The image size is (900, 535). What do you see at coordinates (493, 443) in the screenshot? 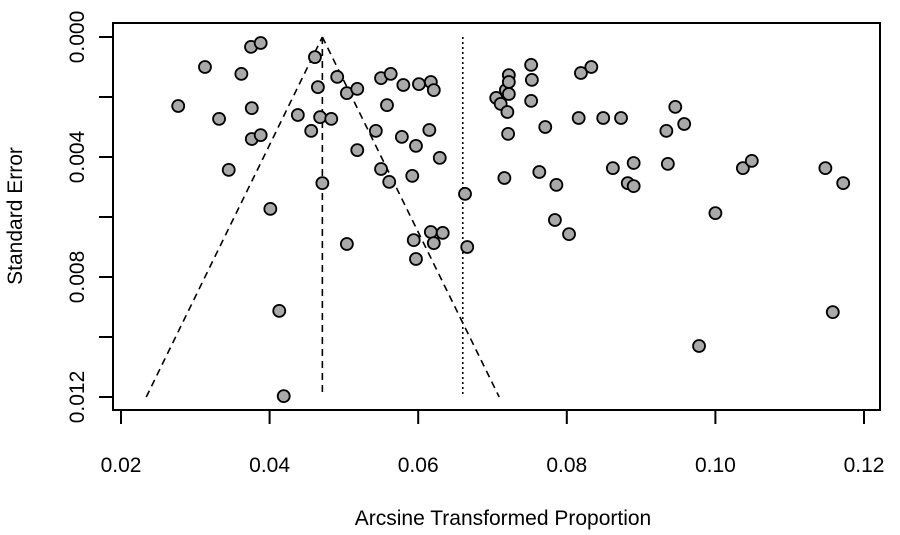
I see `x-axis: 0.02 0.04 0.06 0.08 0.10 0.12` at bounding box center [493, 443].